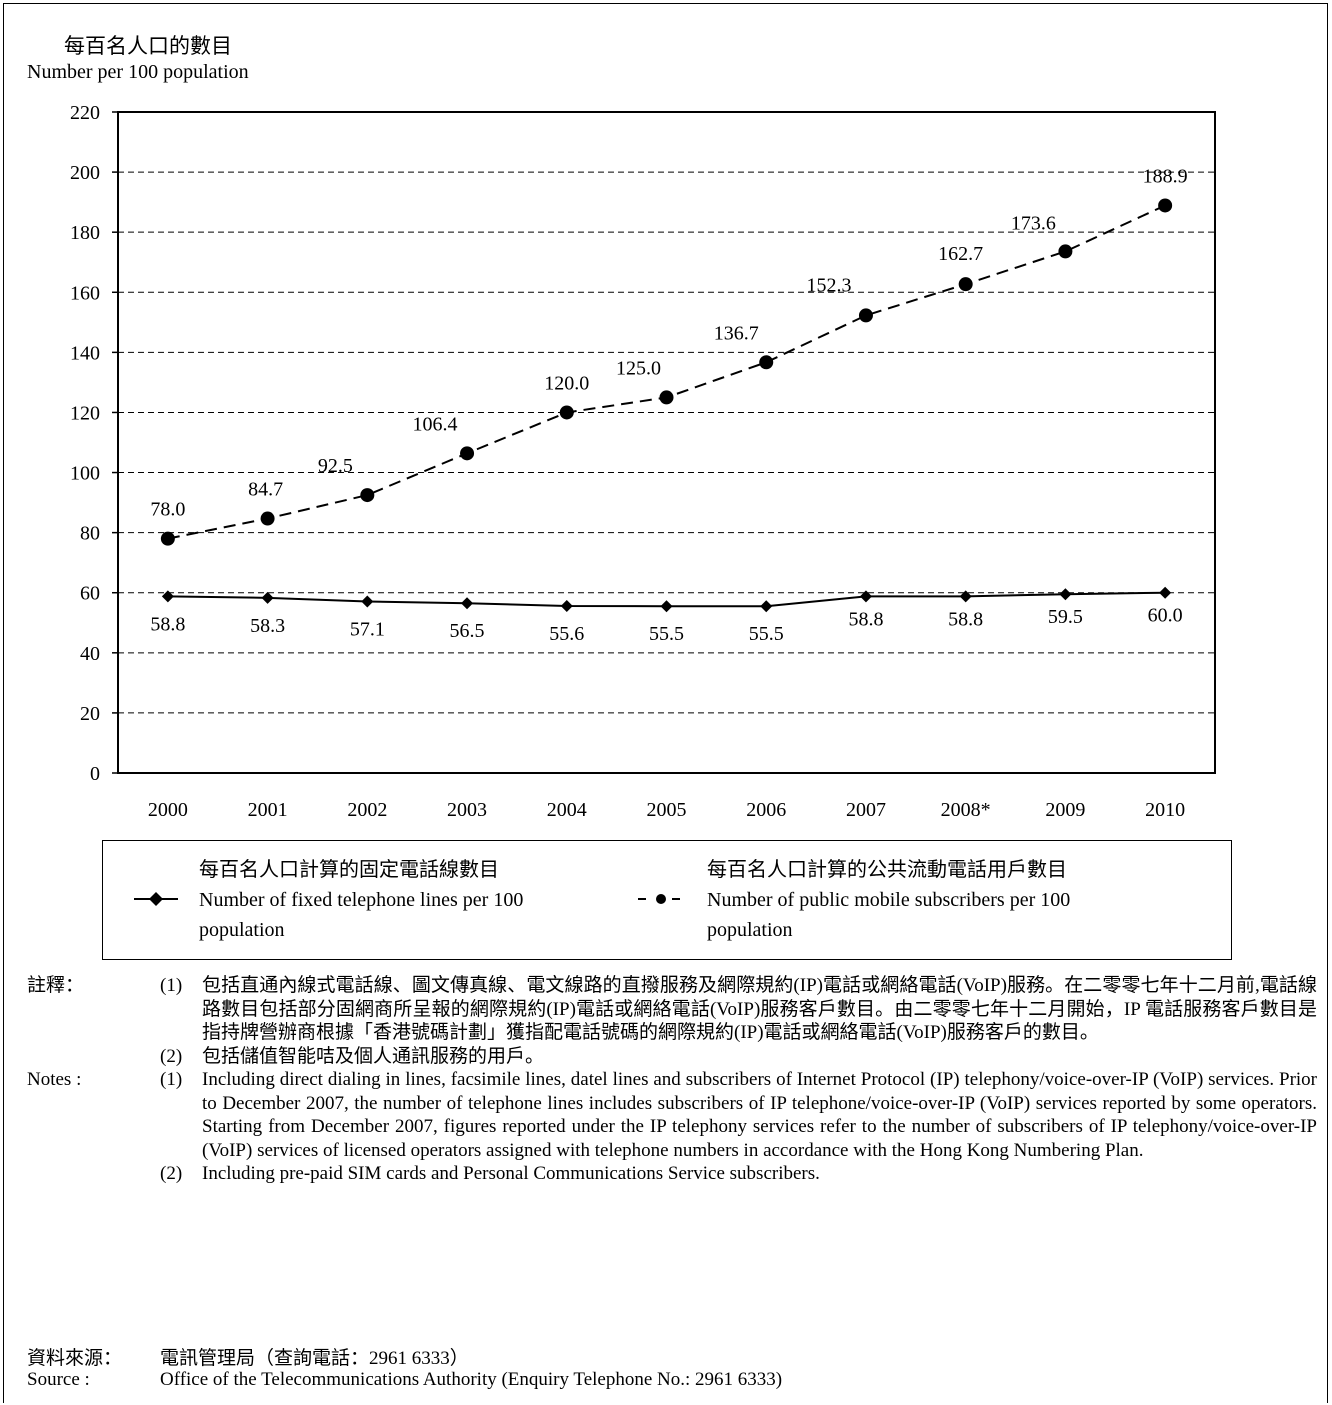 The image size is (1332, 1405). I want to click on y-axis-label-zh: 每百名人口的數目, so click(148, 46).